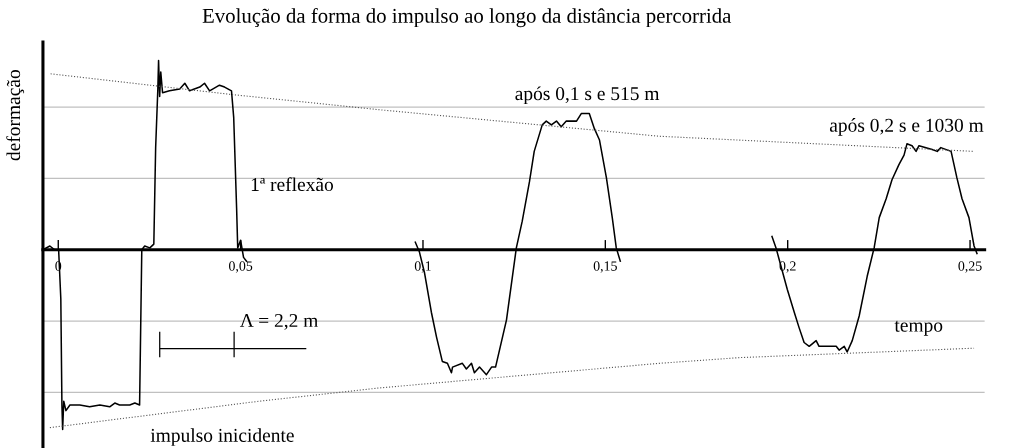  I want to click on annotation: impulso inicidente, so click(222, 437).